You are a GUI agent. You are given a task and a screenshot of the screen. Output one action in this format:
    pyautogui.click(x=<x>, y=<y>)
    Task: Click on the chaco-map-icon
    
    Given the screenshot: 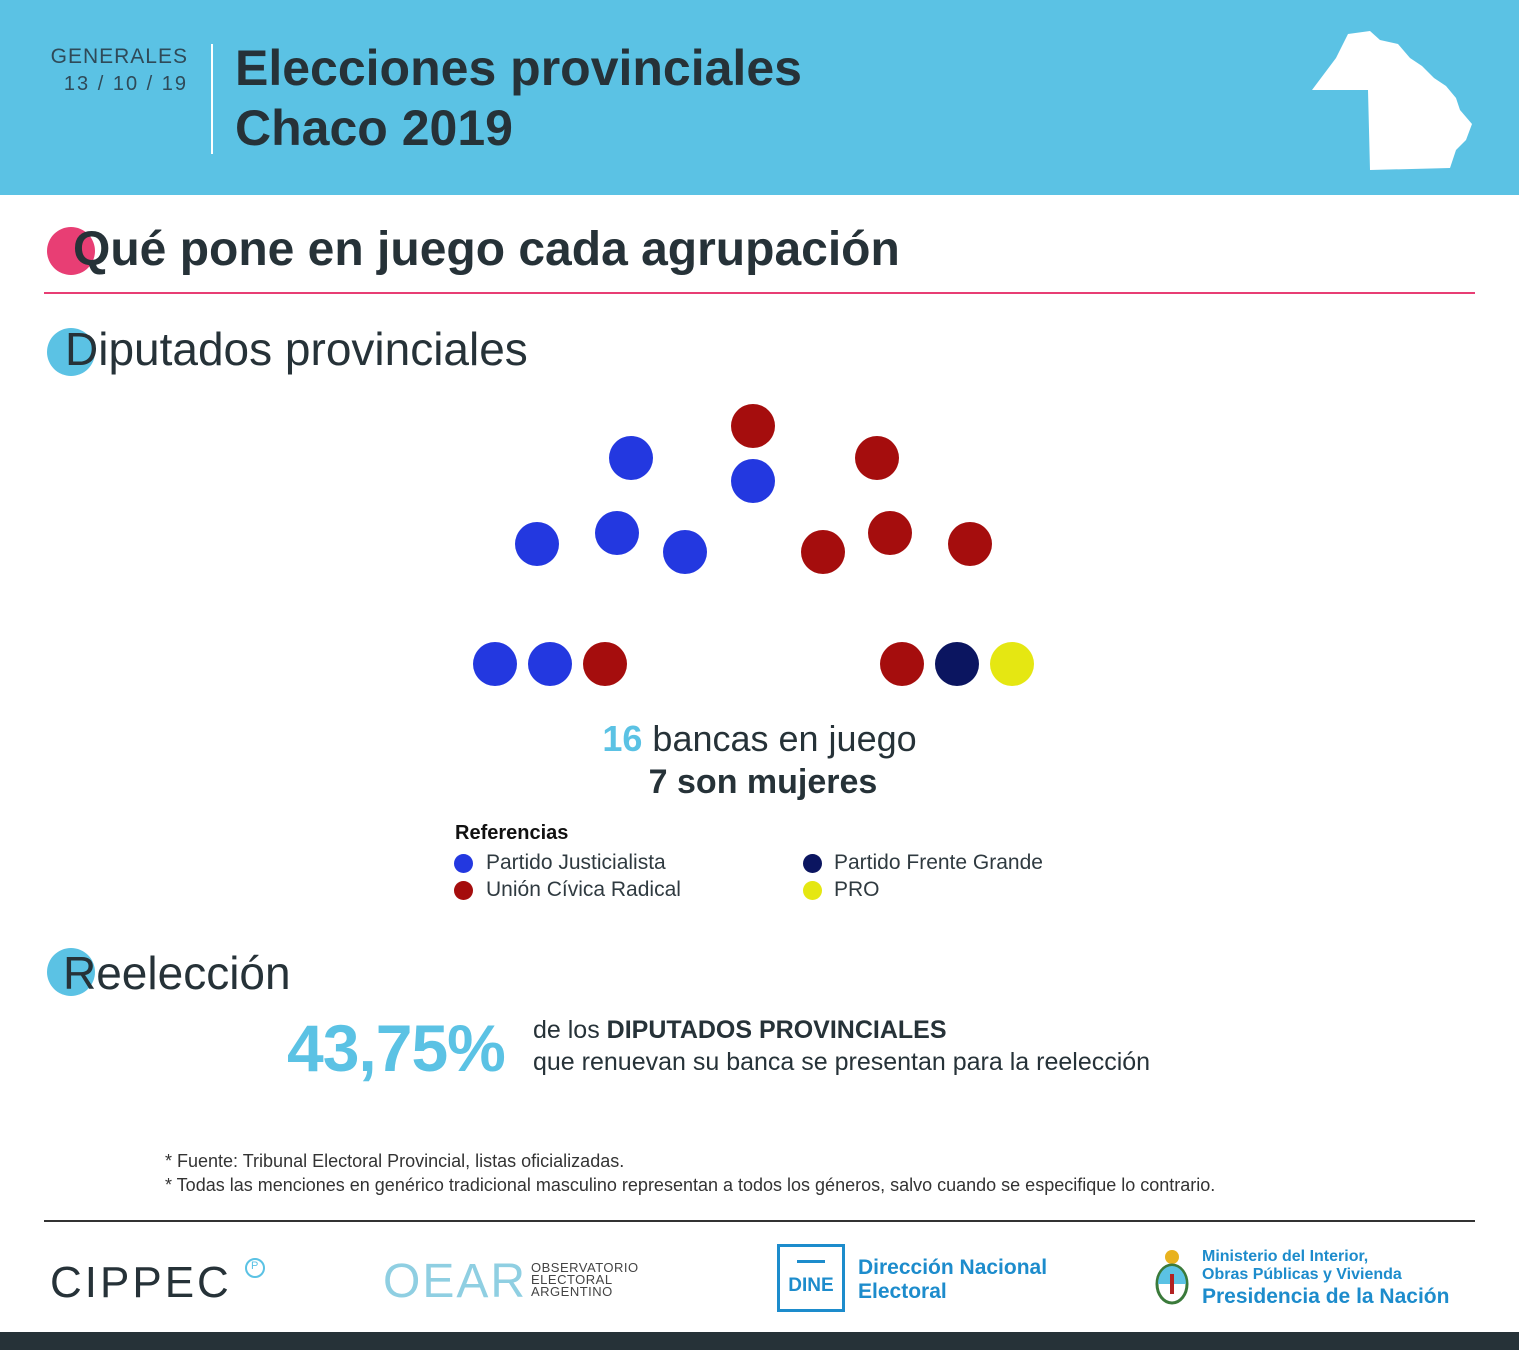 What is the action you would take?
    pyautogui.click(x=1392, y=100)
    